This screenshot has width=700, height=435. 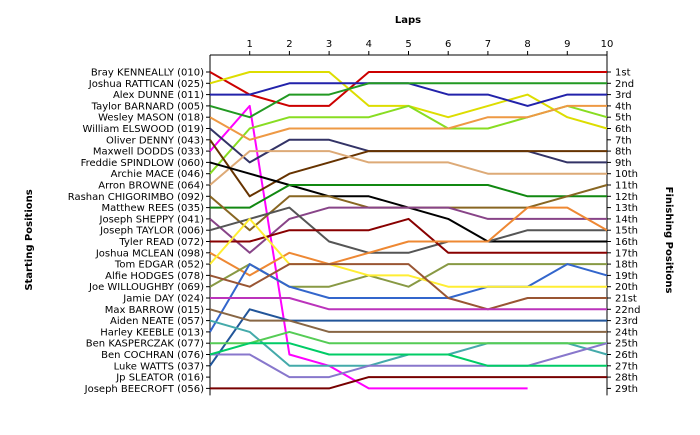 What do you see at coordinates (627, 310) in the screenshot?
I see `finish-position-label: 22nd` at bounding box center [627, 310].